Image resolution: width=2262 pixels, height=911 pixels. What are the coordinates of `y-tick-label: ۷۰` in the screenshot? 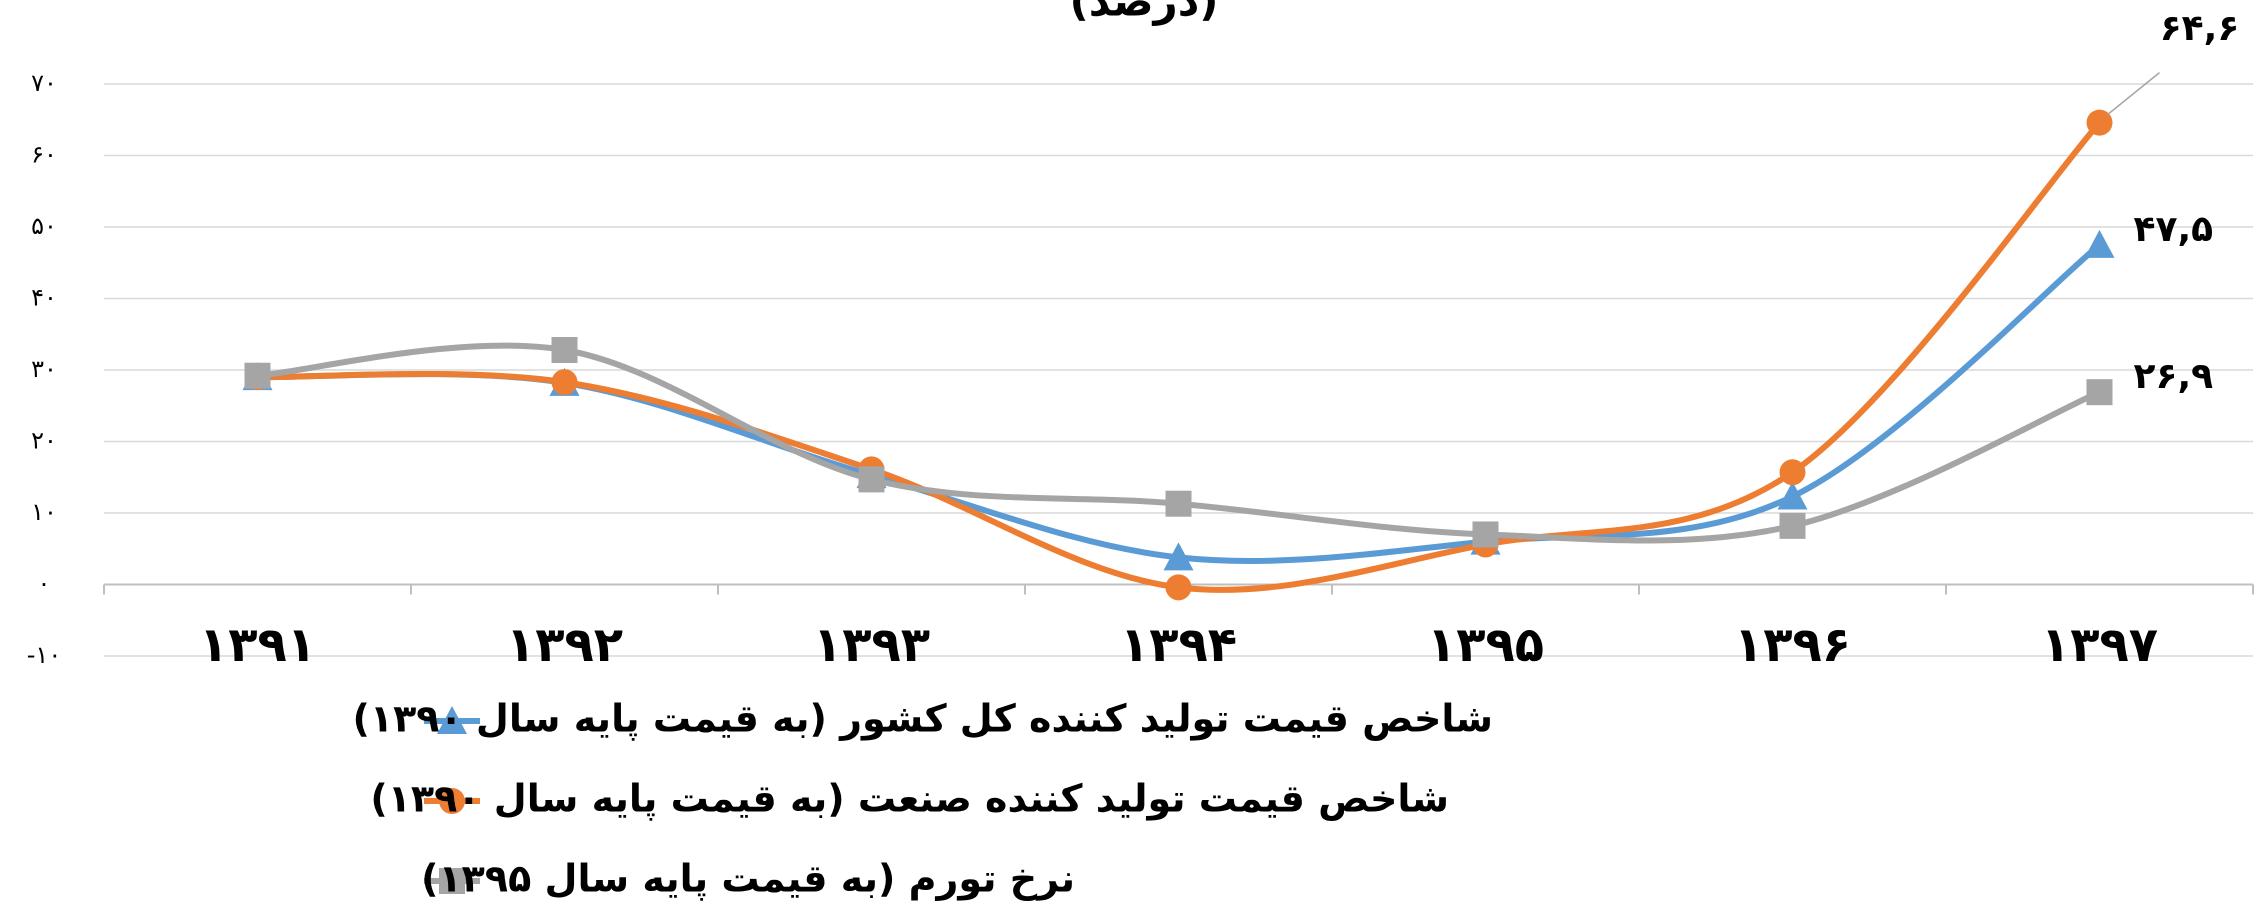 It's located at (44, 83).